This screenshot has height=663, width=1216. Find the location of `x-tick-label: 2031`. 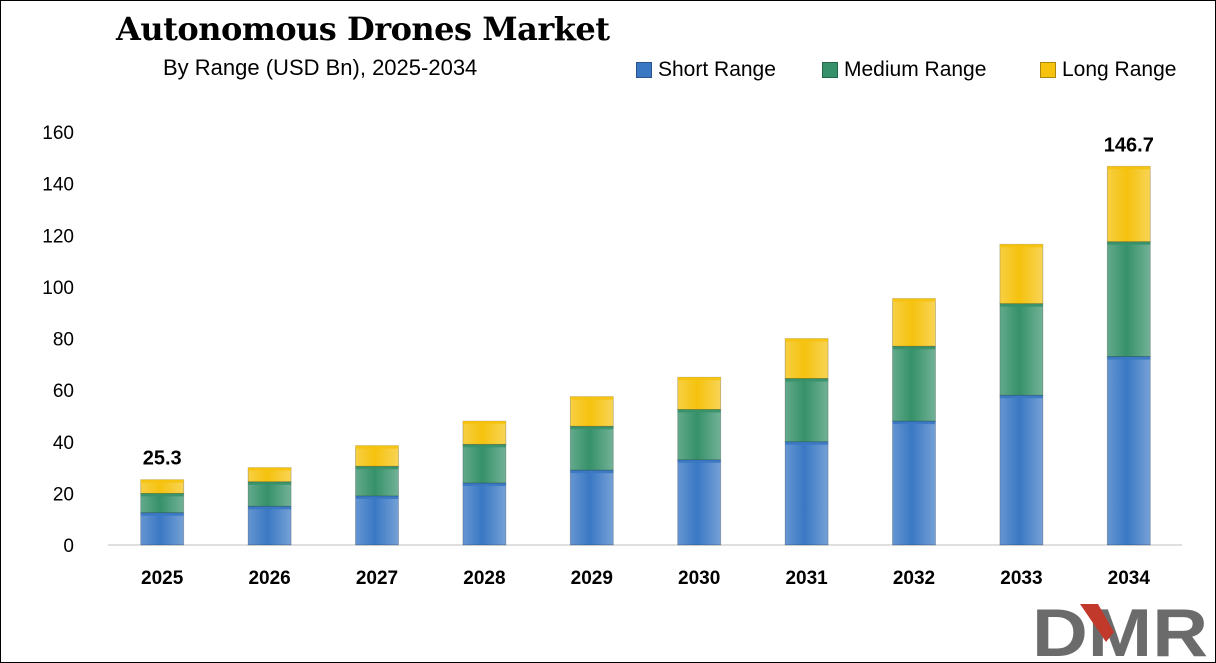

x-tick-label: 2031 is located at coordinates (806, 578).